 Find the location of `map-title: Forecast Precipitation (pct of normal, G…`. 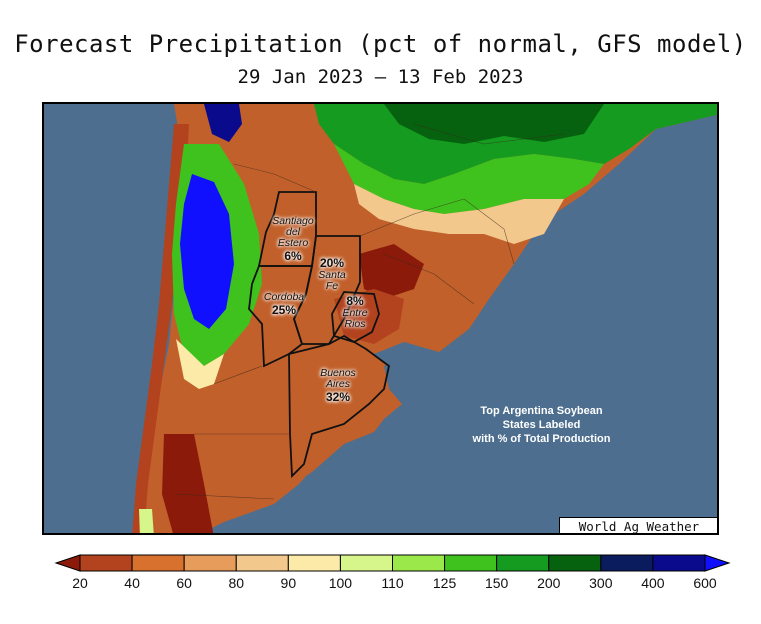

map-title: Forecast Precipitation (pct of normal, G… is located at coordinates (380, 44).